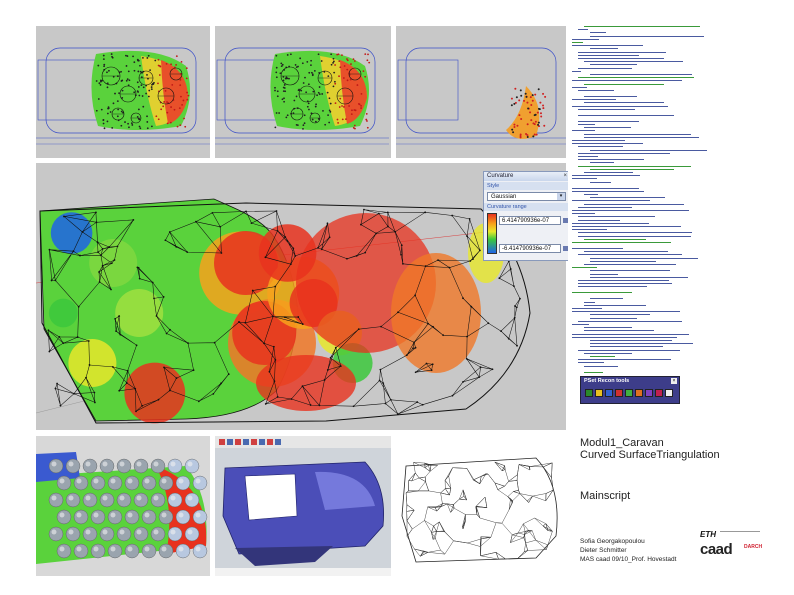 Image resolution: width=794 pixels, height=595 pixels. What do you see at coordinates (238, 442) in the screenshot?
I see `toolbar-icon` at bounding box center [238, 442].